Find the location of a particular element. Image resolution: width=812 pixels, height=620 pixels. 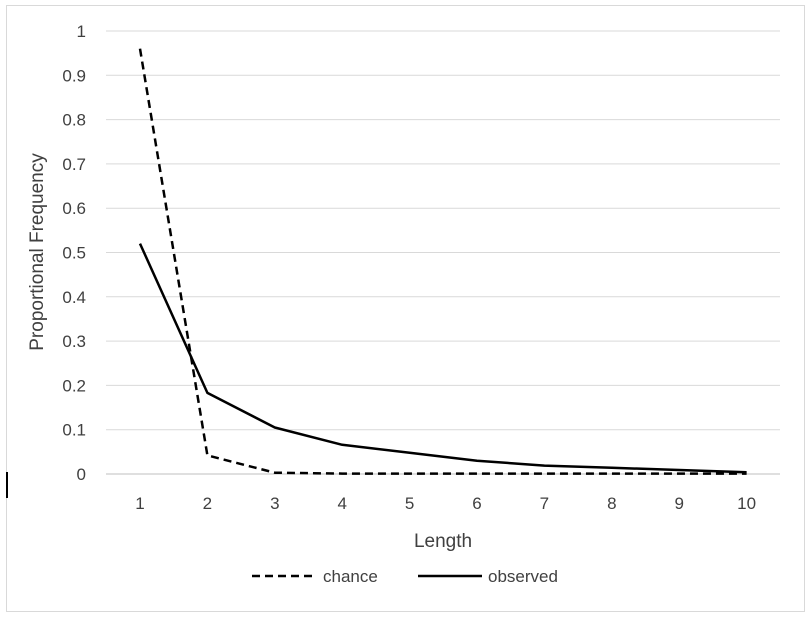

x-tick-label: 8 is located at coordinates (611, 503).